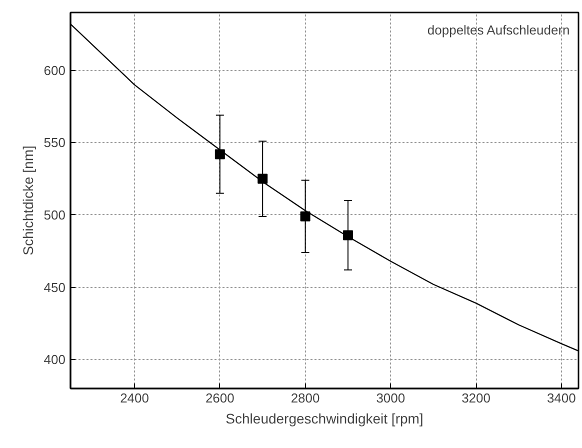 The height and width of the screenshot is (448, 582). I want to click on x-axis-title: Schleudergeschwindigkeit [rpm], so click(325, 418).